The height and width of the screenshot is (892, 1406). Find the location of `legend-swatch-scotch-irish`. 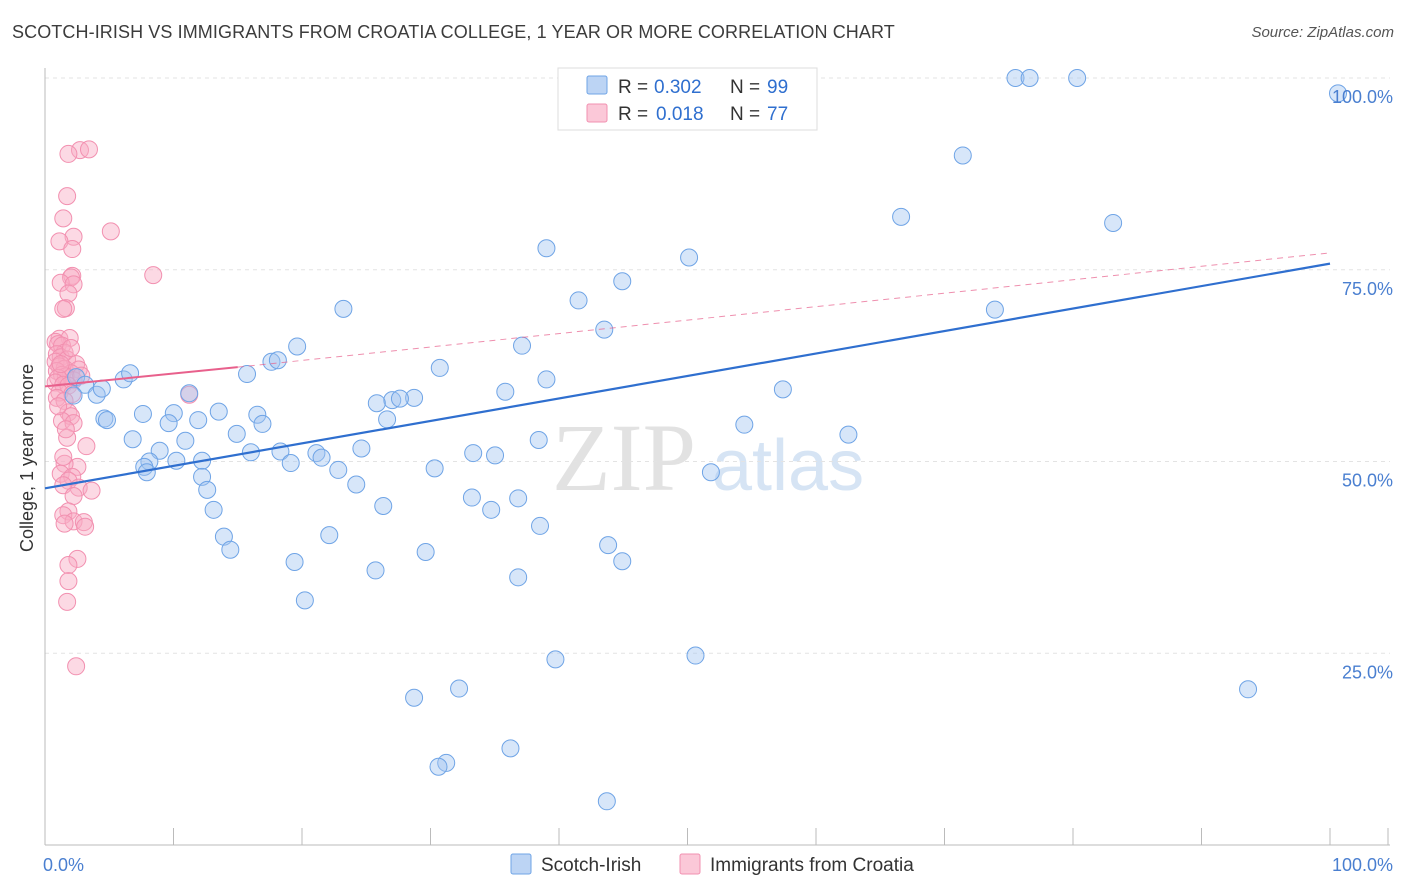

legend-swatch-scotch-irish is located at coordinates (597, 85).